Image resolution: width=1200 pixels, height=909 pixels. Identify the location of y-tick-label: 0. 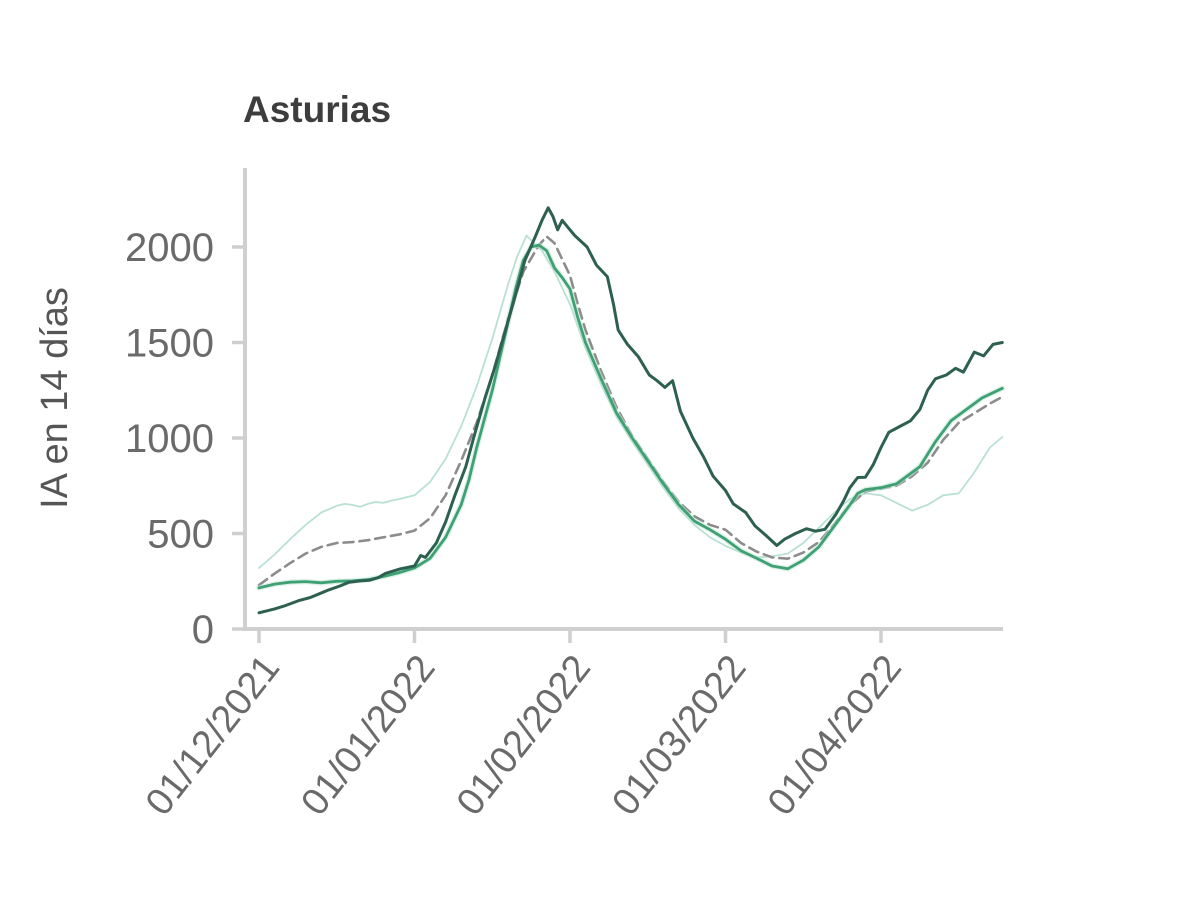
(203, 630).